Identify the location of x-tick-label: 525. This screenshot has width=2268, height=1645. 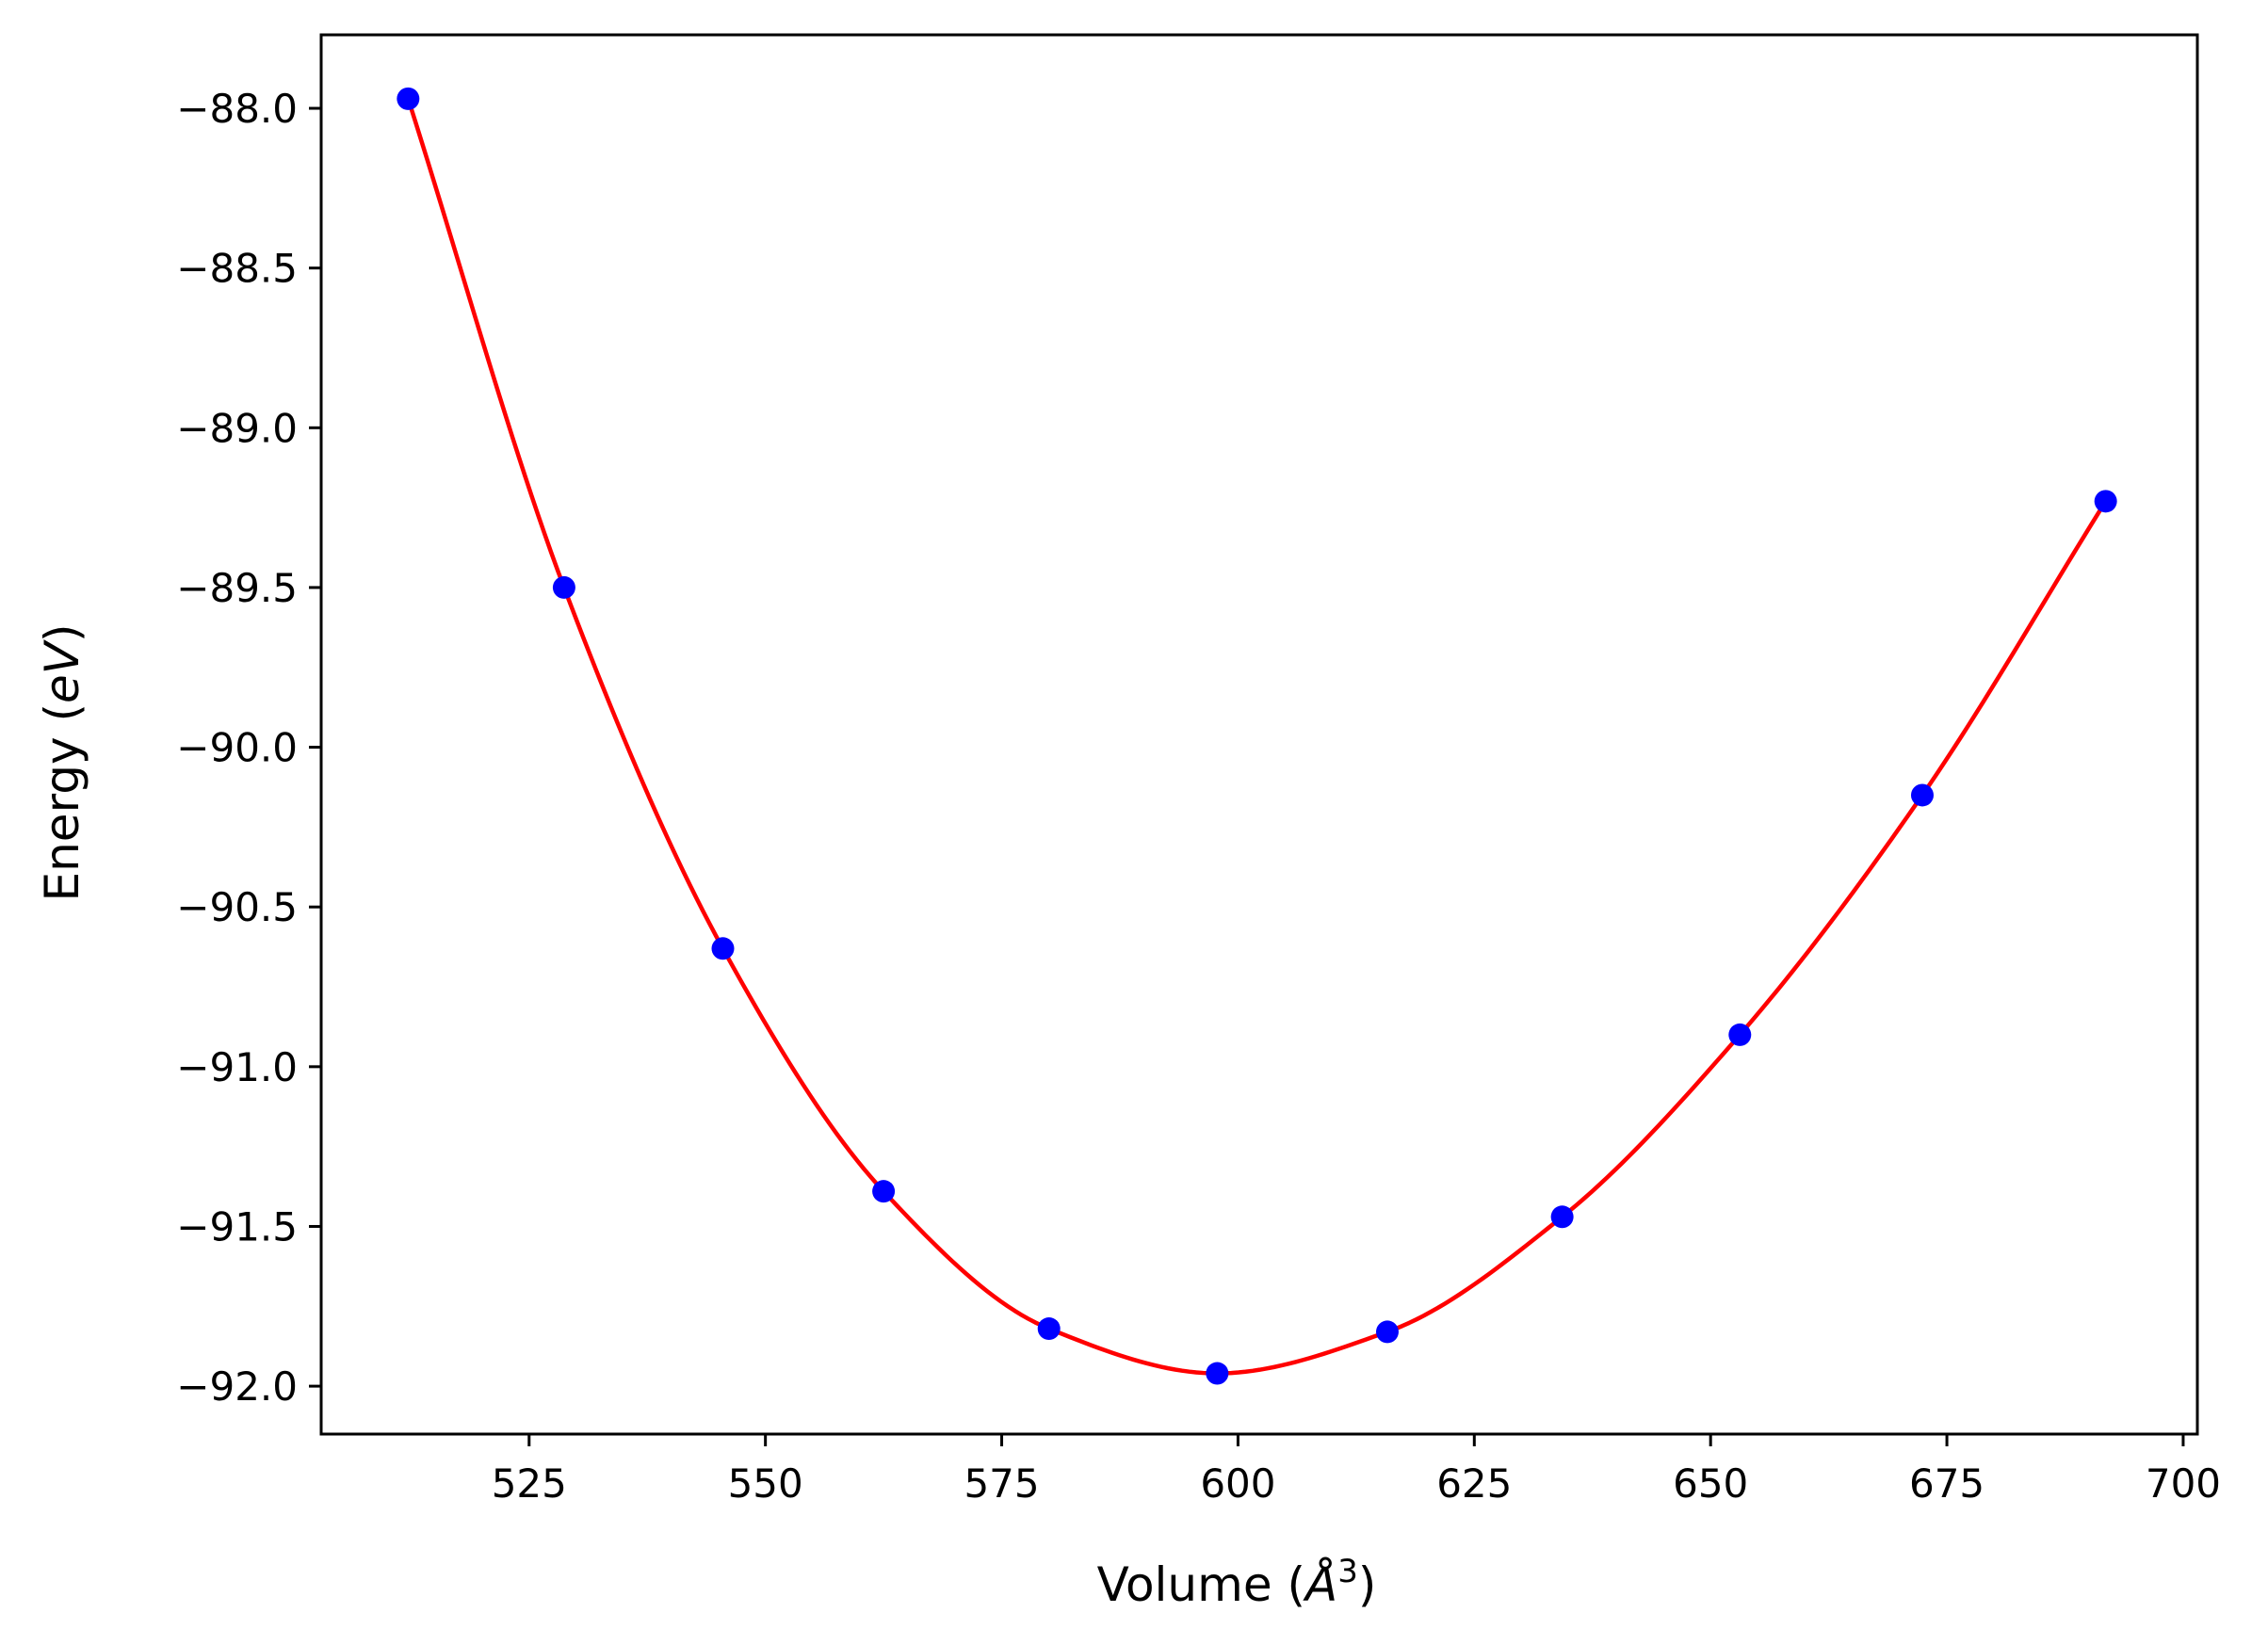
(529, 1483).